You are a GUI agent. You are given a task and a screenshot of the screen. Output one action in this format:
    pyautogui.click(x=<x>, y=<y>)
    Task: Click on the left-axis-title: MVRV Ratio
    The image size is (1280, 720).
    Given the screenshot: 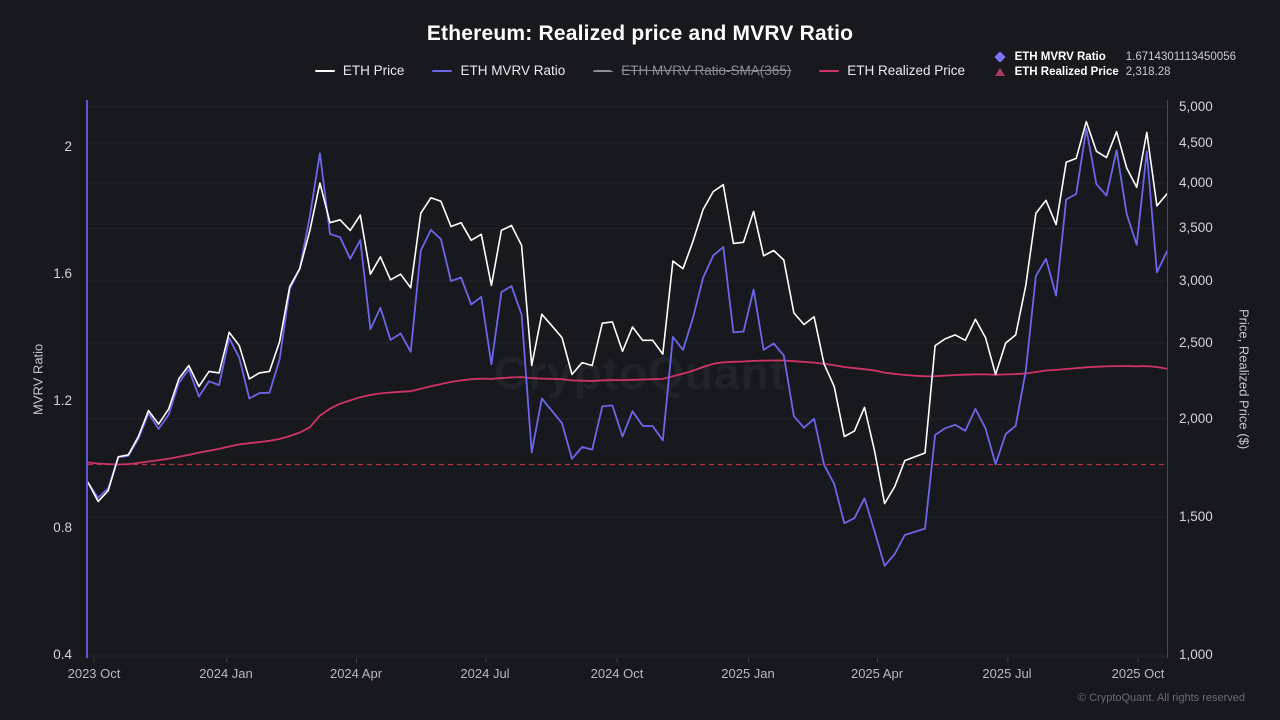 What is the action you would take?
    pyautogui.click(x=38, y=379)
    